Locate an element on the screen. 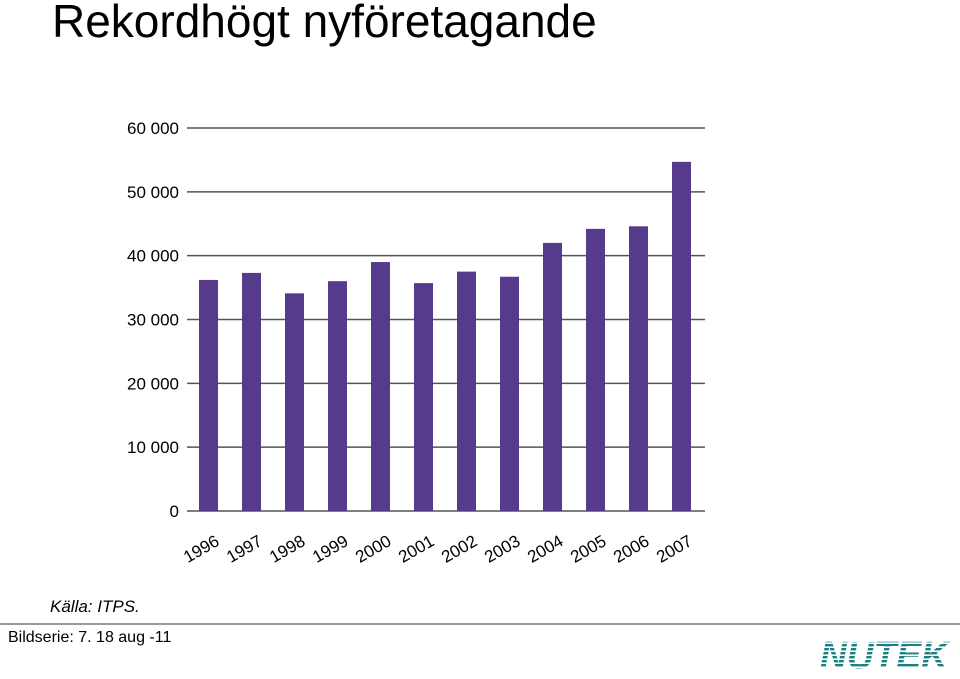 Image resolution: width=960 pixels, height=679 pixels. bar-1999 is located at coordinates (337, 396).